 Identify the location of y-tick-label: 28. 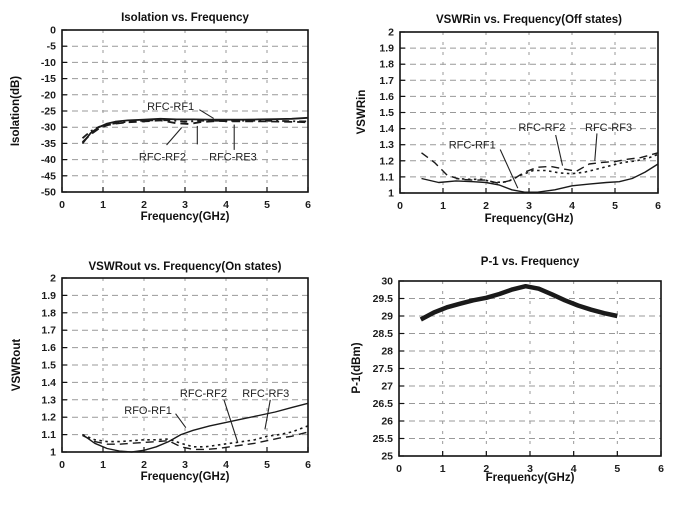
(387, 352).